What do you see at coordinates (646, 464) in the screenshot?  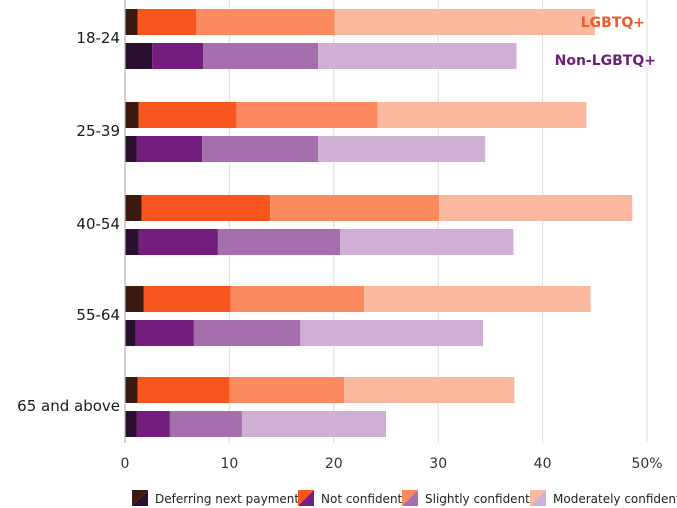 I see `x-tick-label: 50%` at bounding box center [646, 464].